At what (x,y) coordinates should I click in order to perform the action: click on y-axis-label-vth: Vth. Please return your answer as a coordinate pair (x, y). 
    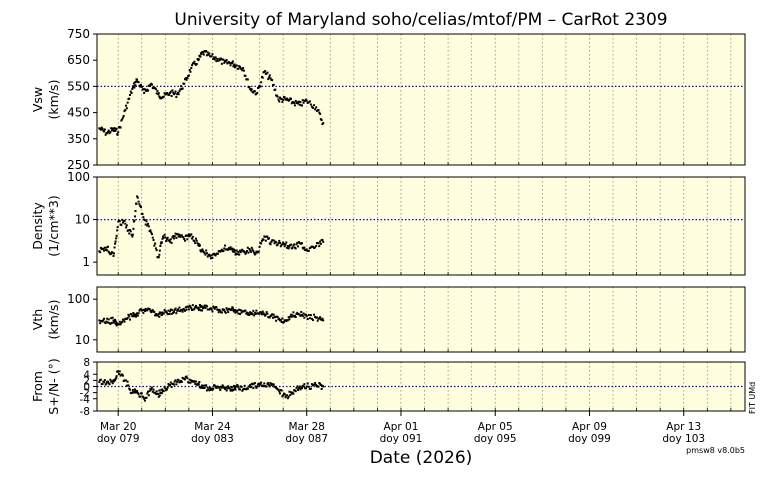
    Looking at the image, I should click on (37, 319).